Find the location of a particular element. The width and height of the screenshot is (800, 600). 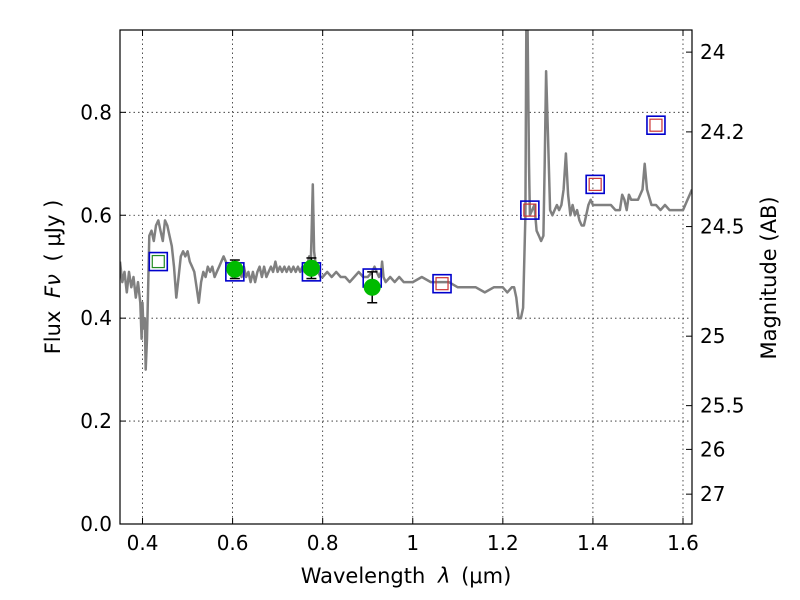

y-tick-label-2: 0.4 is located at coordinates (96, 318).